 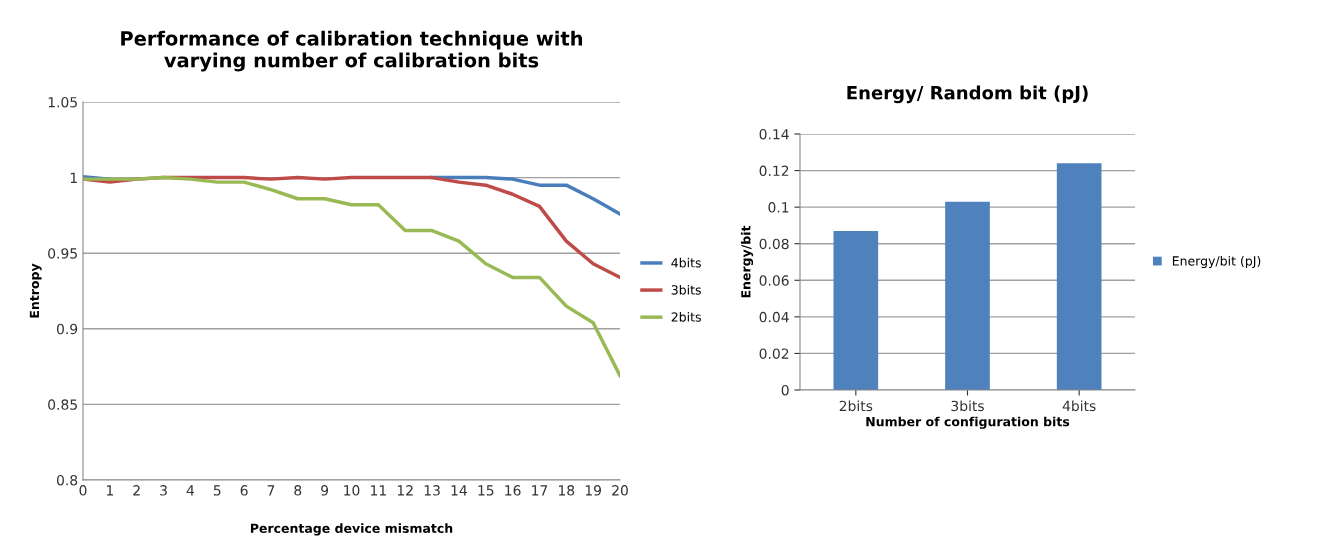 I want to click on x-tick-label: 16, so click(x=513, y=490).